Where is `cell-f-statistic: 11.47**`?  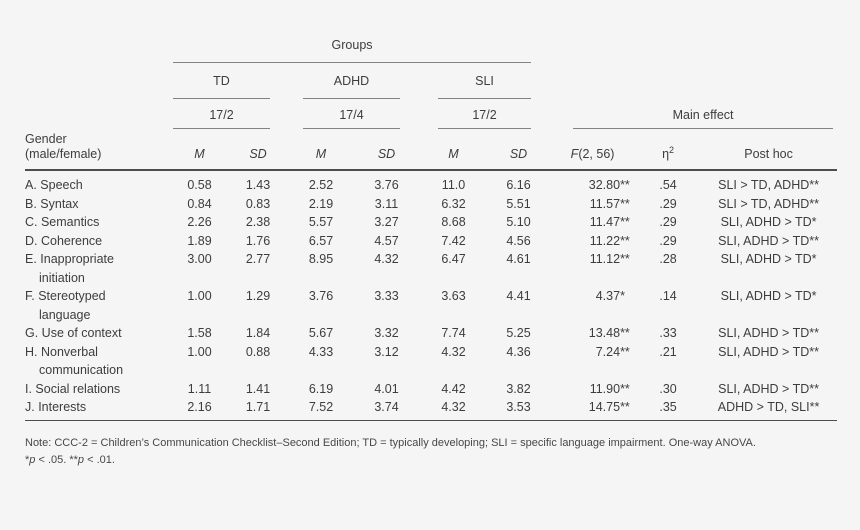 cell-f-statistic: 11.47** is located at coordinates (592, 222).